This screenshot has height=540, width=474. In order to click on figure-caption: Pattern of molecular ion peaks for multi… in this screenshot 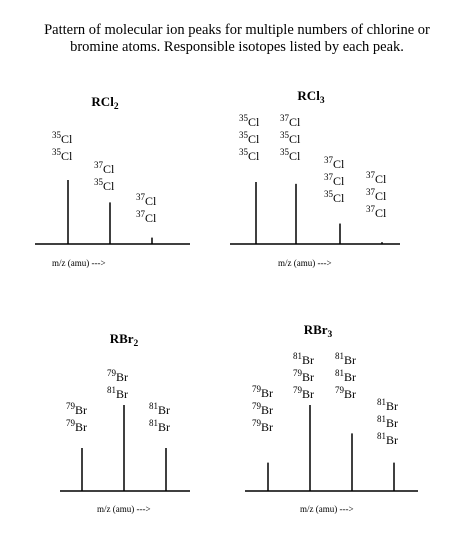, I will do `click(237, 39)`.